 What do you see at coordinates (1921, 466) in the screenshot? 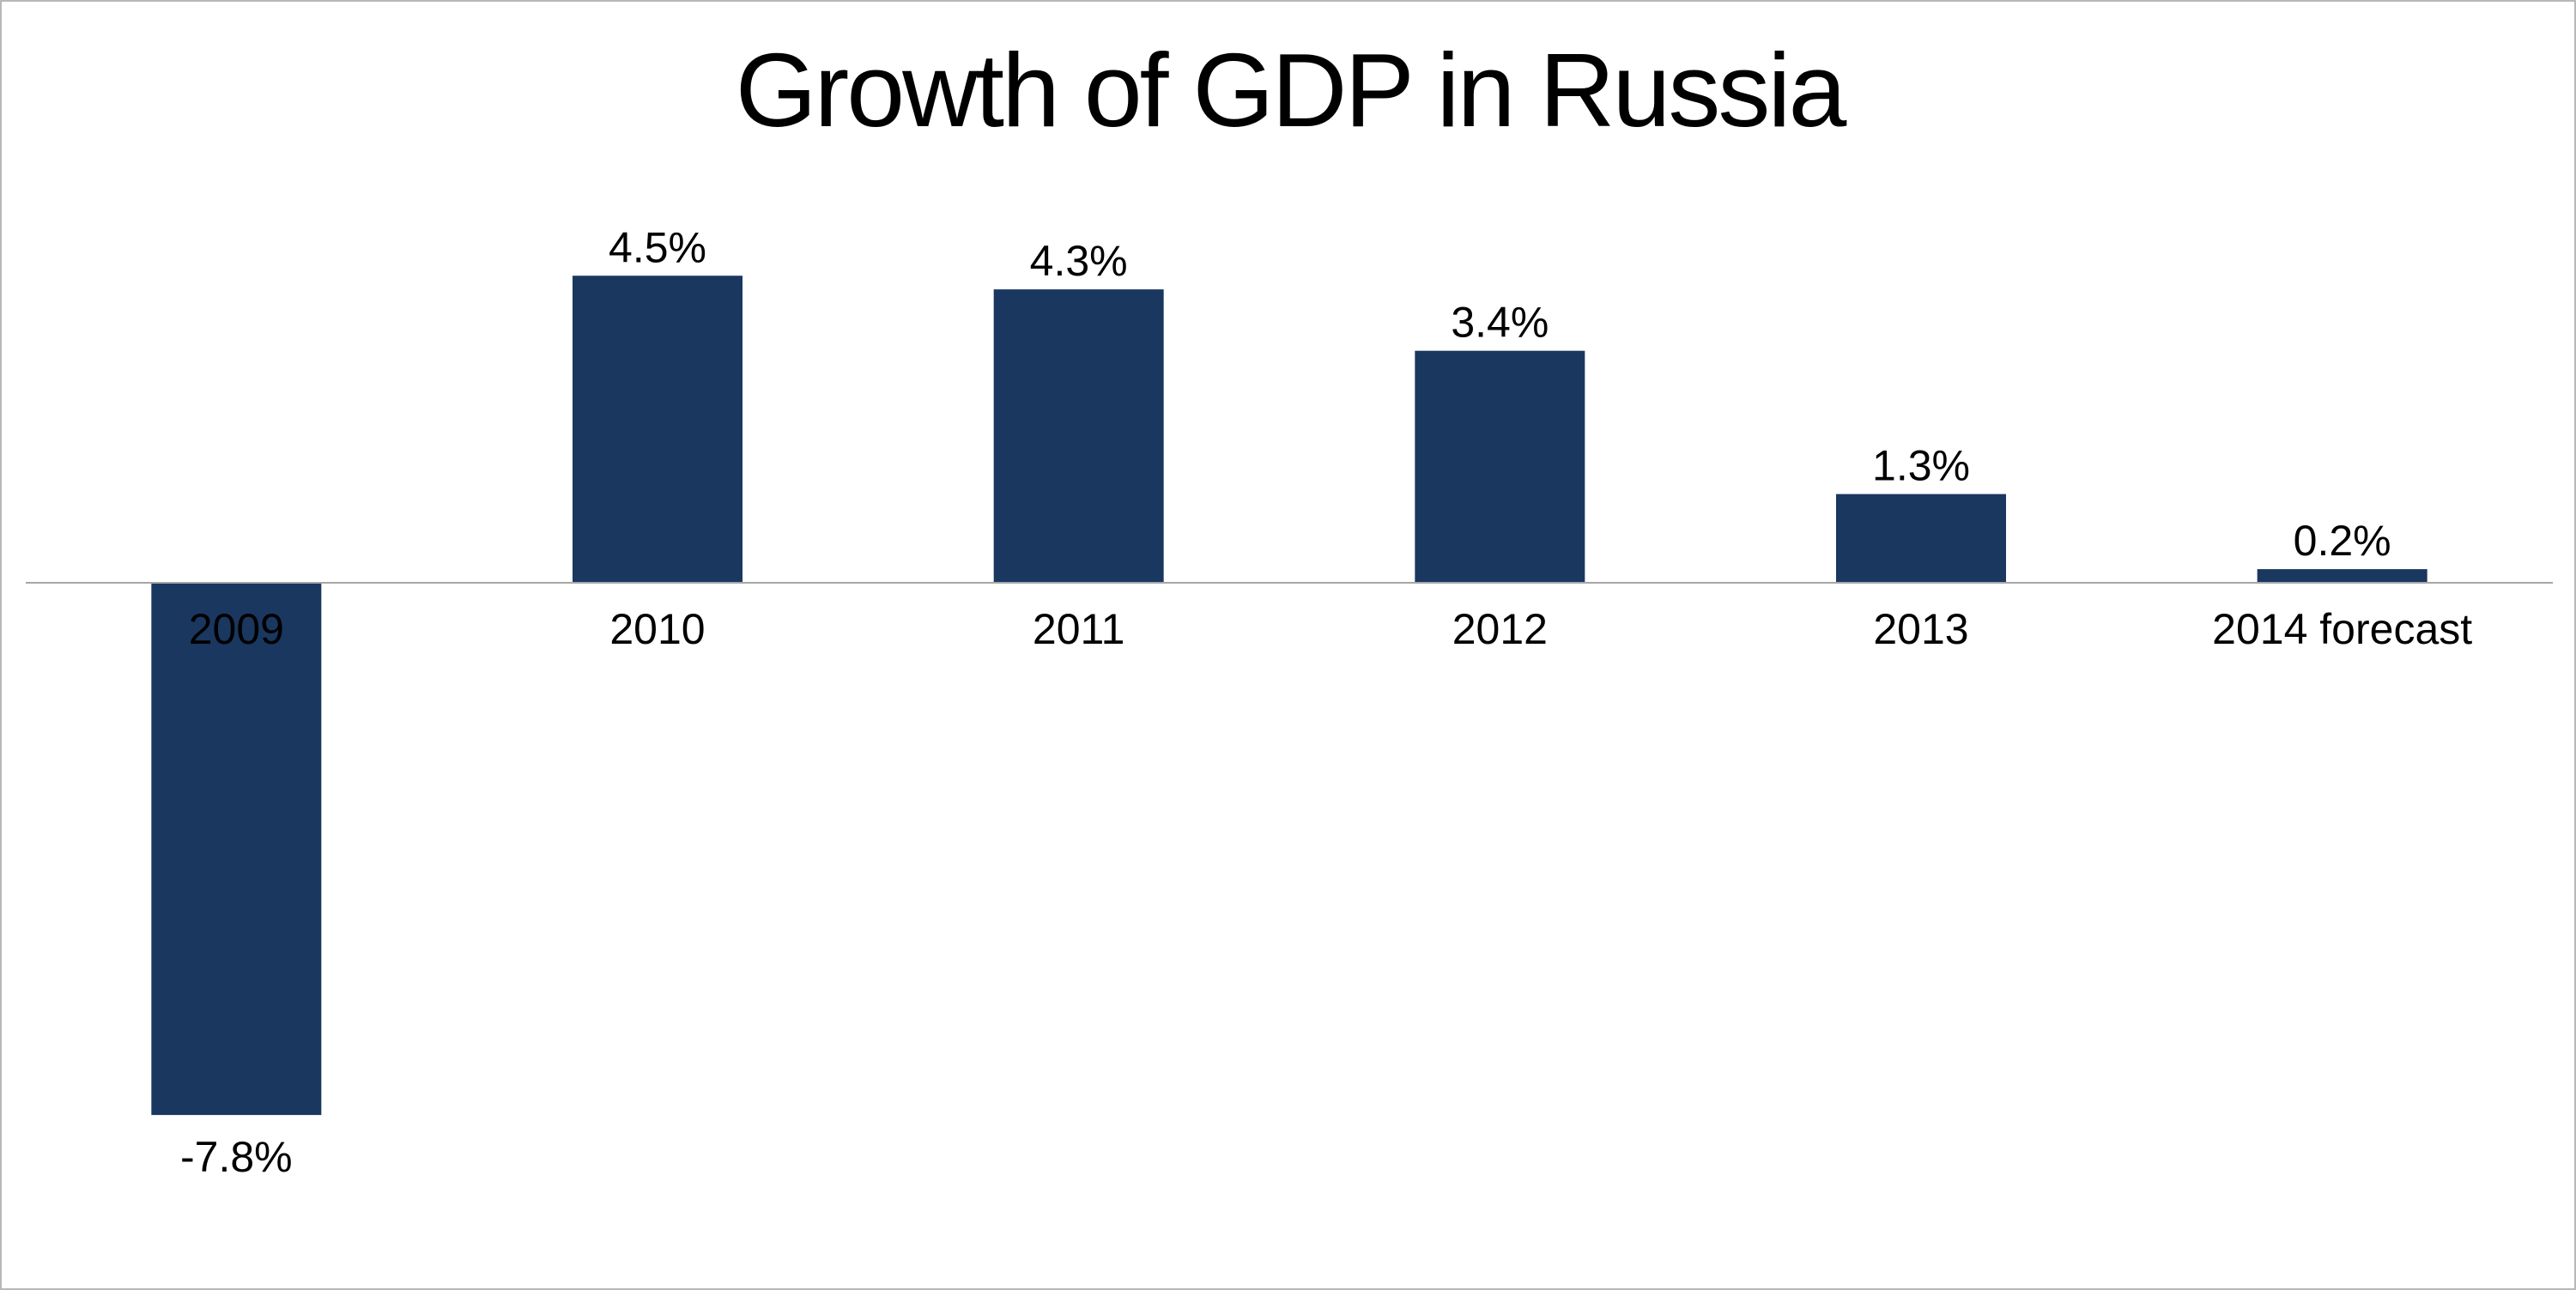
I see `value-label: 1.3%` at bounding box center [1921, 466].